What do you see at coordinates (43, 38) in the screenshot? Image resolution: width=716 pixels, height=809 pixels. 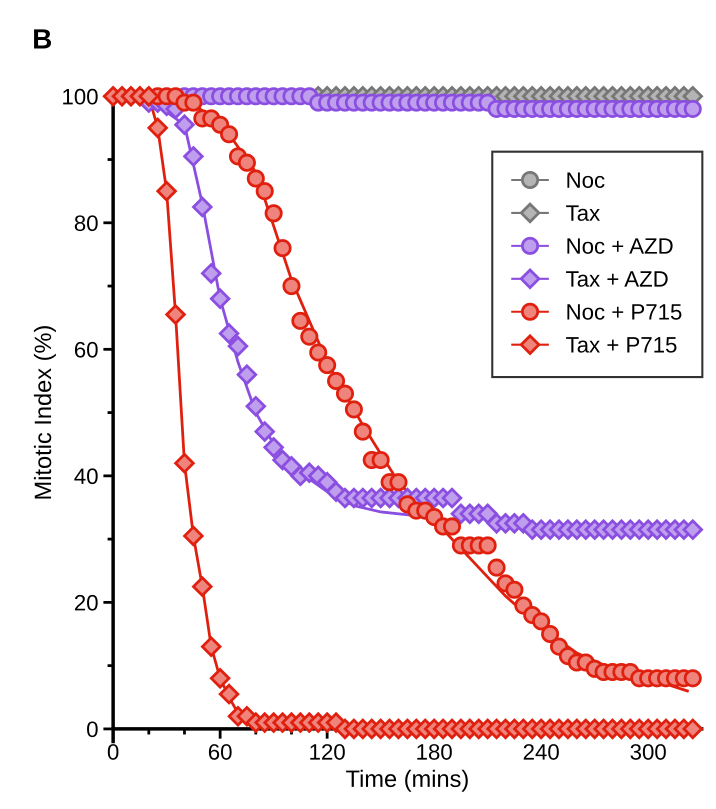 I see `chart-title: B` at bounding box center [43, 38].